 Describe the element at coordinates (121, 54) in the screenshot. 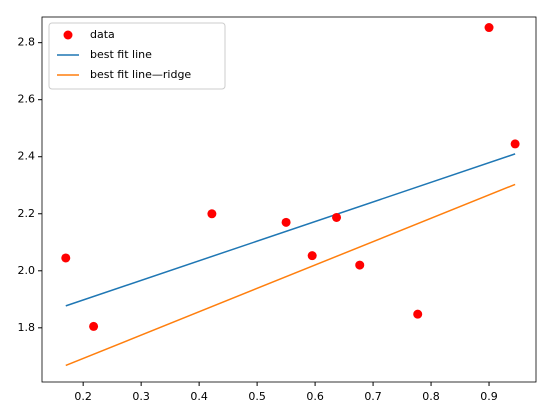

I see `legend-label: best fit line` at that location.